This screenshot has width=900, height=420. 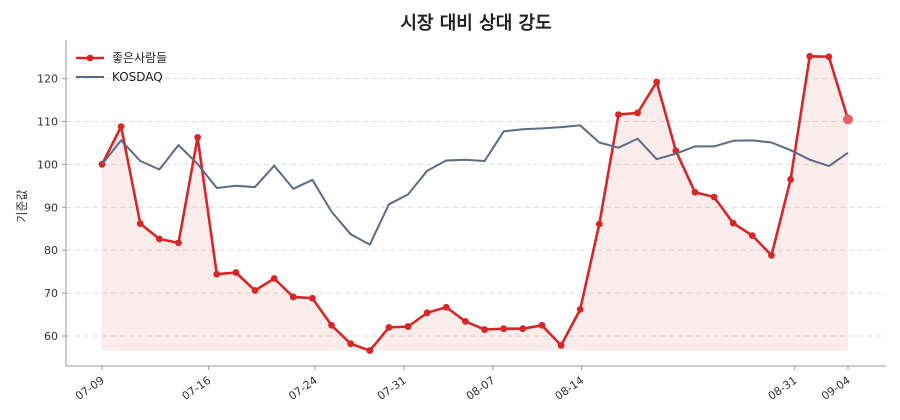 What do you see at coordinates (51, 293) in the screenshot?
I see `y-tick-label: 70` at bounding box center [51, 293].